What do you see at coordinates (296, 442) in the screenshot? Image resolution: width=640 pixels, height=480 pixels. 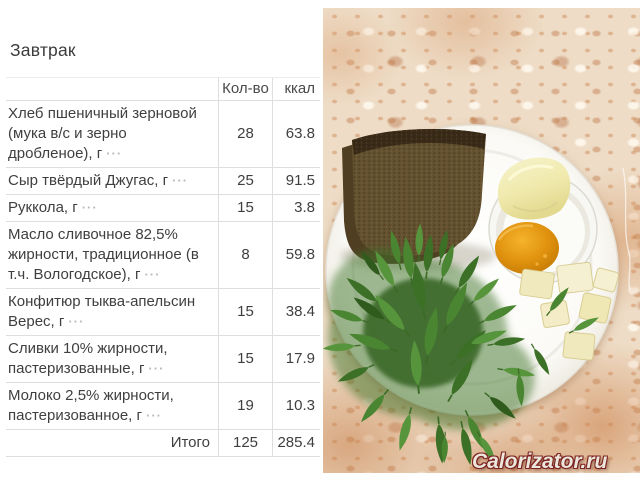 I see `total-kcal: 285.4` at bounding box center [296, 442].